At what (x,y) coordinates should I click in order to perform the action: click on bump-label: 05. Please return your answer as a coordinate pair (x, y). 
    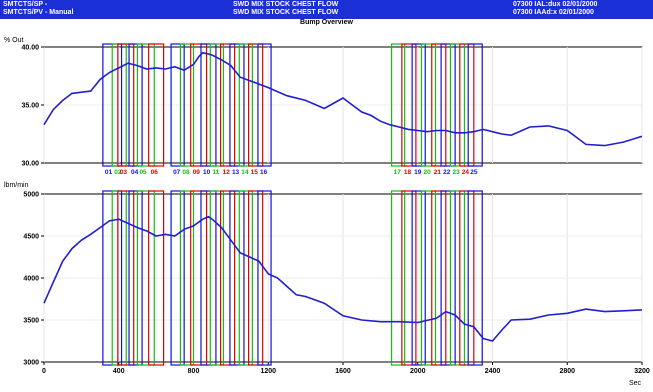
    Looking at the image, I should click on (143, 172).